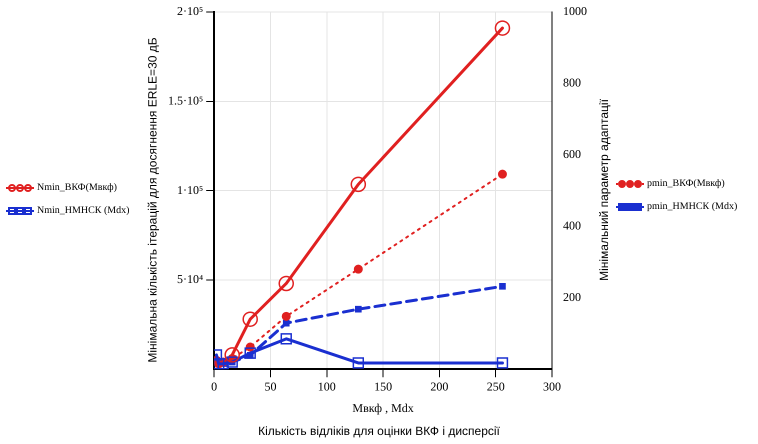 The width and height of the screenshot is (758, 444). What do you see at coordinates (77, 187) in the screenshot?
I see `legend-label: Nmin_ВКФ(Мвкф)` at bounding box center [77, 187].